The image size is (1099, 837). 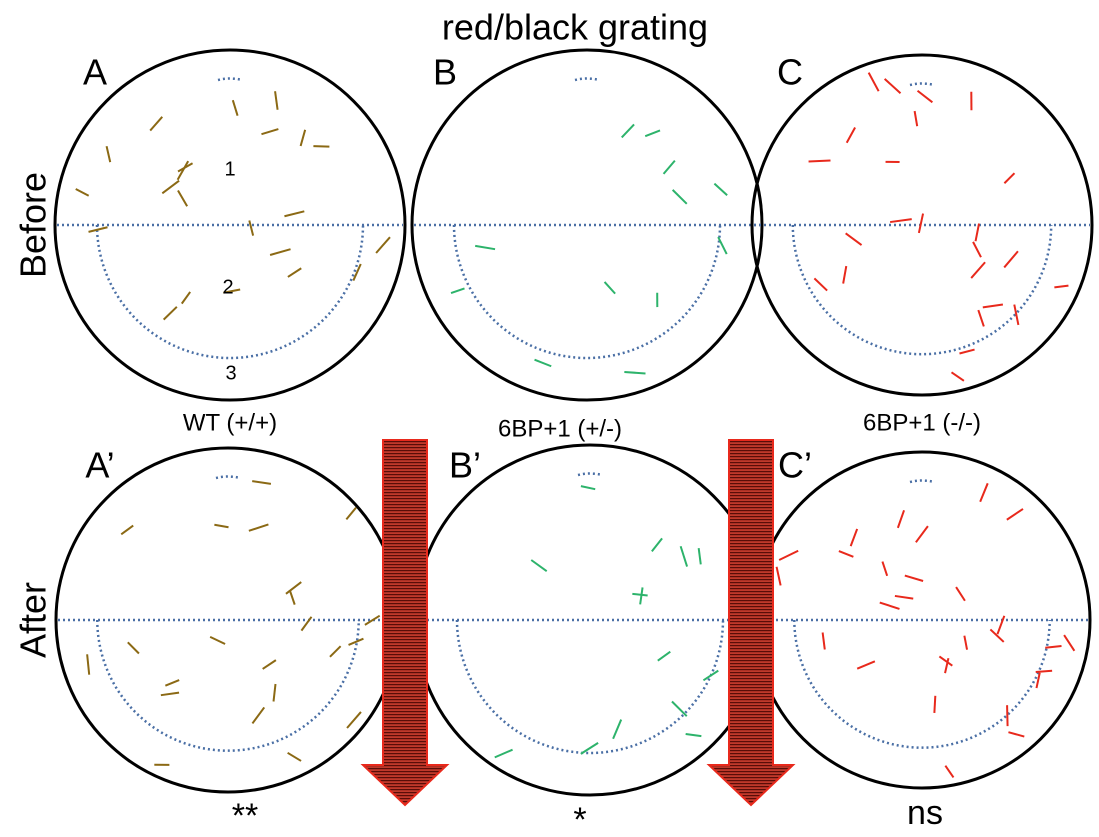 I want to click on row-label: Before, so click(x=33, y=225).